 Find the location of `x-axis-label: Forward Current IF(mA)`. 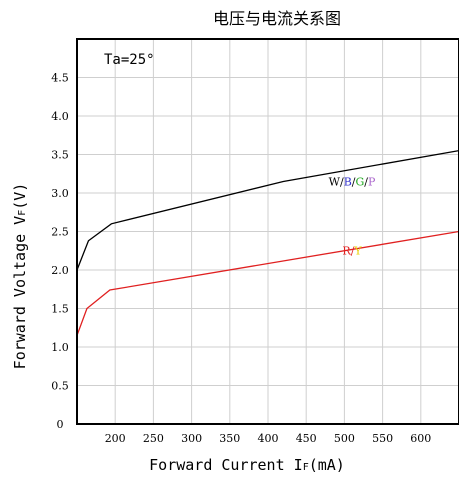

x-axis-label: Forward Current IF(mA) is located at coordinates (247, 465).